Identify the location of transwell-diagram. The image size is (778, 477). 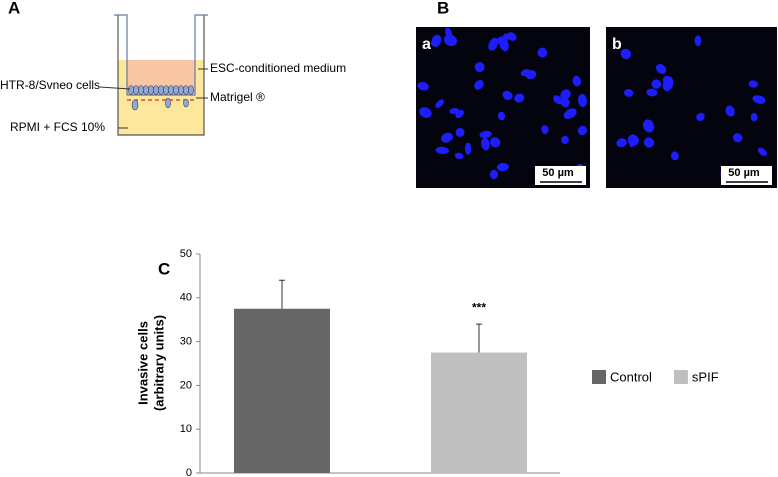
(153, 75).